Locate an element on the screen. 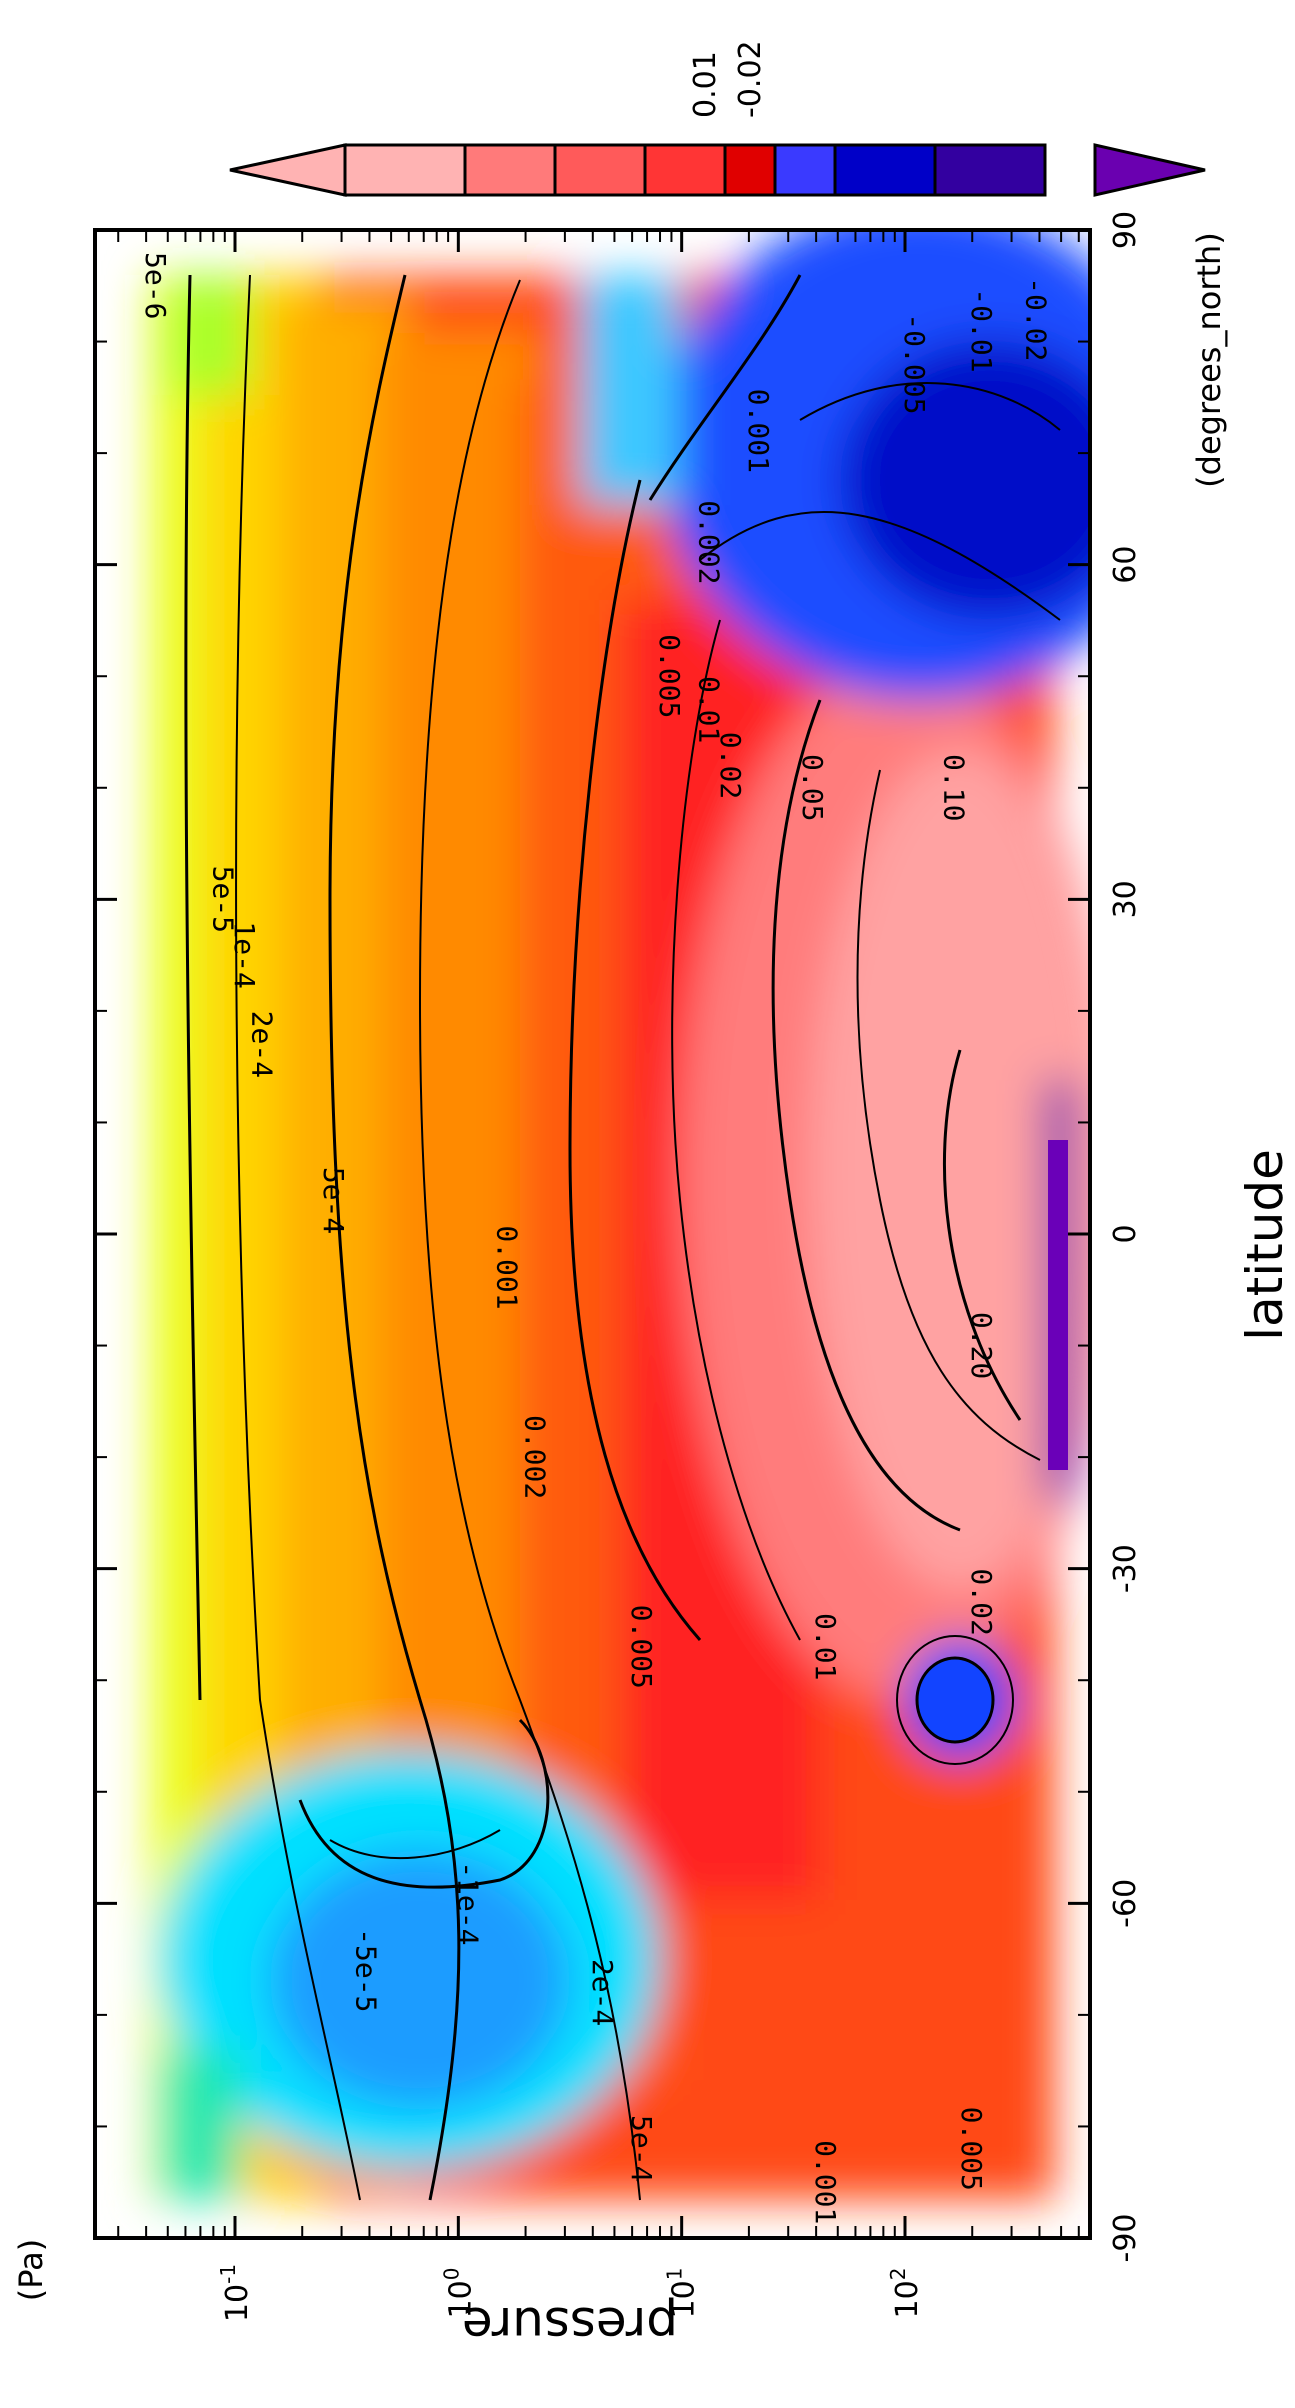 Image resolution: width=1295 pixels, height=2408 pixels. contour-label: 1e-4 is located at coordinates (244, 954).